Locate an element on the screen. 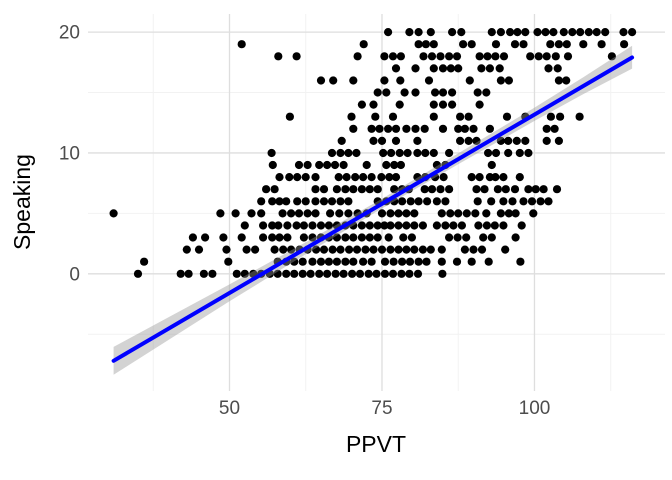 The width and height of the screenshot is (672, 480). x-axis-tick-labels: 50 75 100 is located at coordinates (384, 408).